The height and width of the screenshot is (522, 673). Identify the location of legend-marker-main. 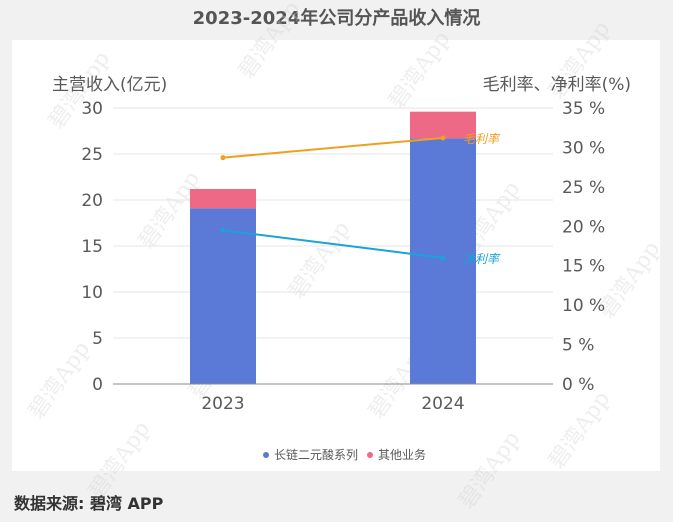
(266, 455).